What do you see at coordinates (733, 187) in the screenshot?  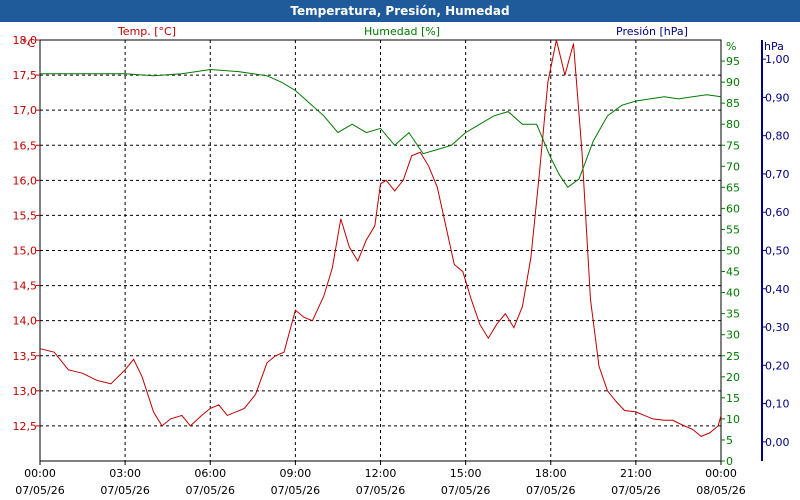 I see `humidity-tick-label: 65` at bounding box center [733, 187].